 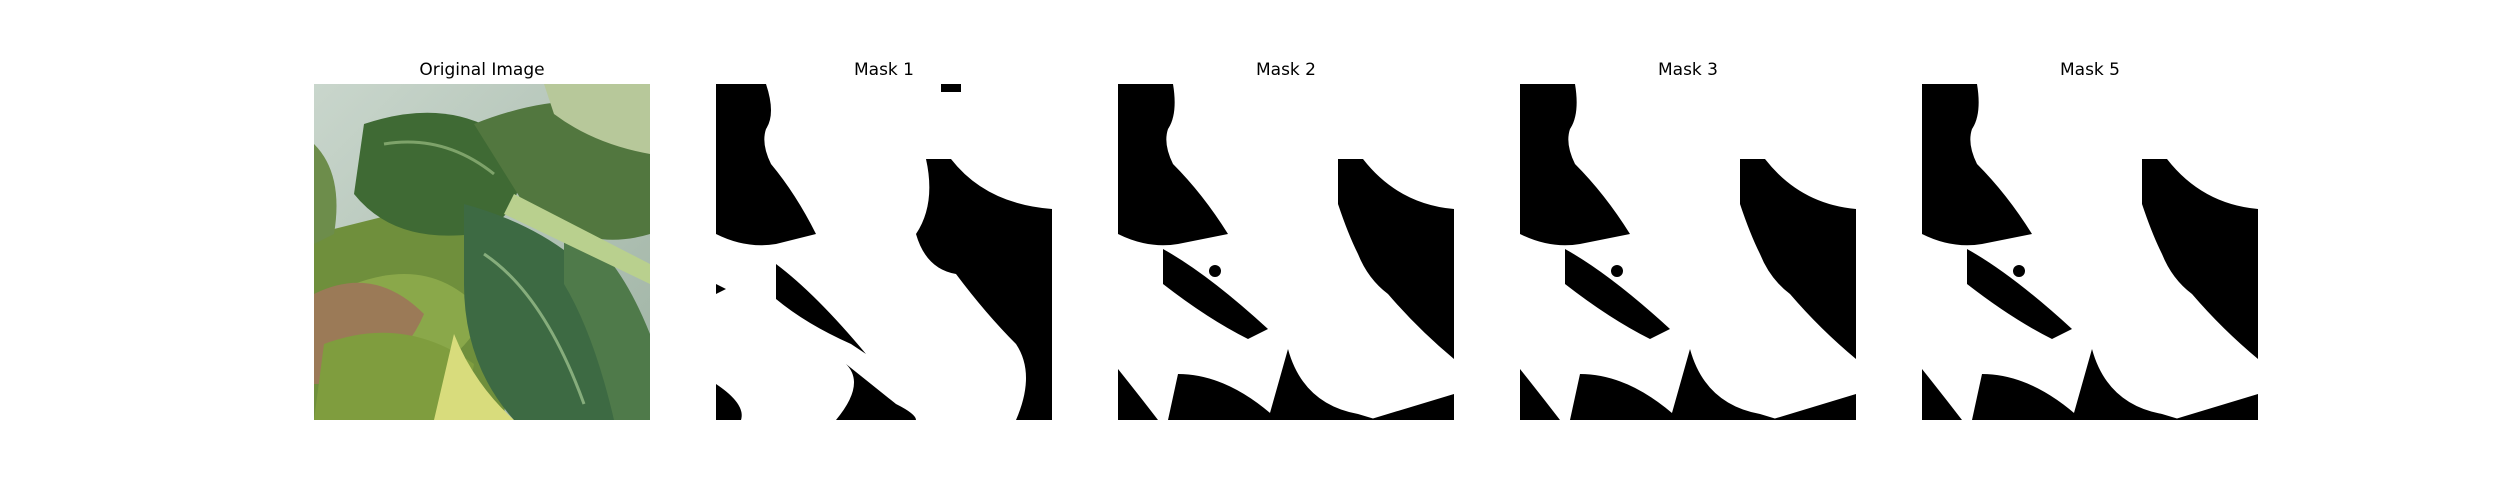 I want to click on mask-2-image, so click(x=1286, y=252).